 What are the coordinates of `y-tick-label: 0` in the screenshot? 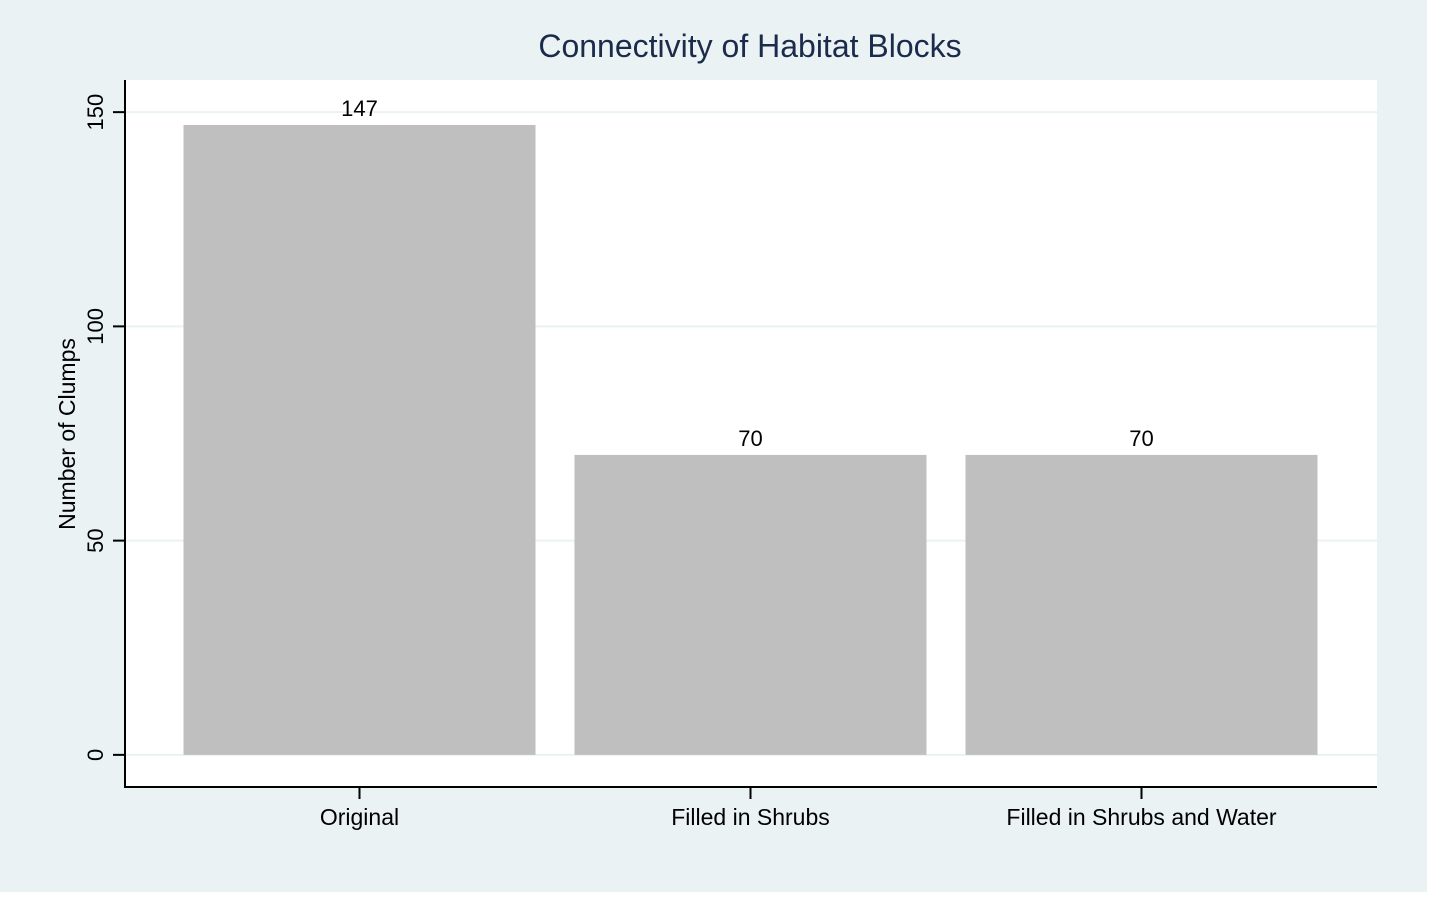 It's located at (95, 755).